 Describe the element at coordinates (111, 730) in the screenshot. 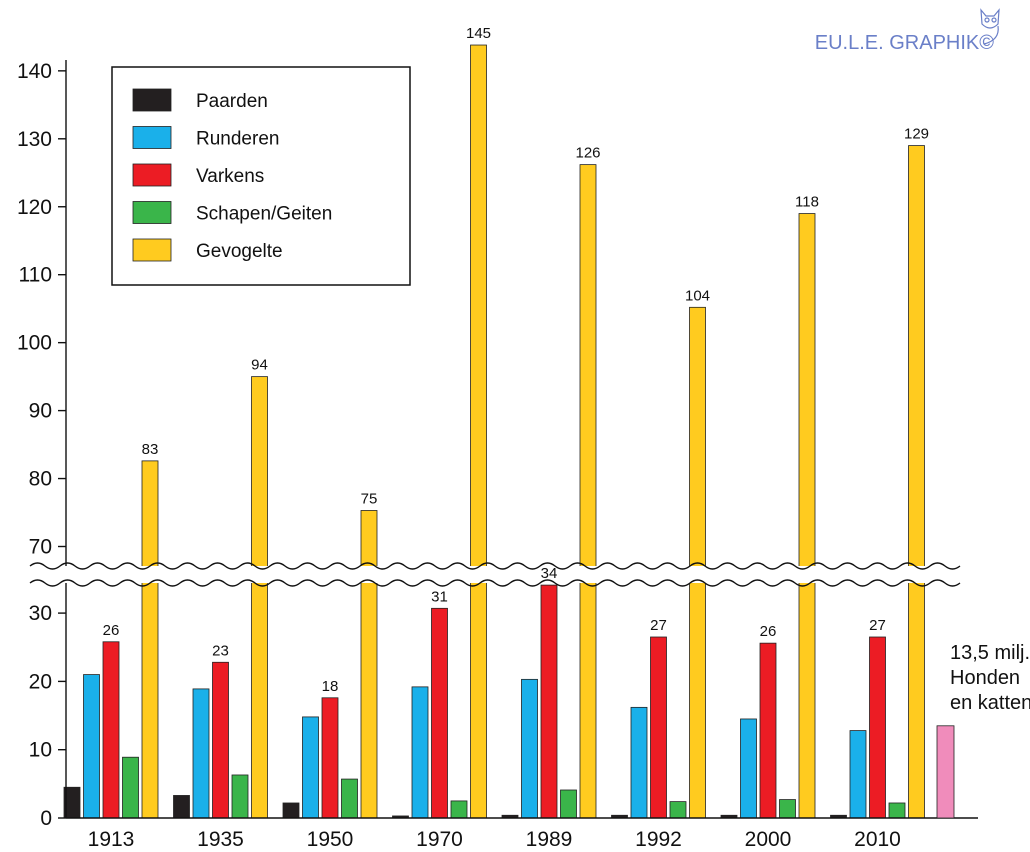

I see `bar-varkens-1913` at that location.